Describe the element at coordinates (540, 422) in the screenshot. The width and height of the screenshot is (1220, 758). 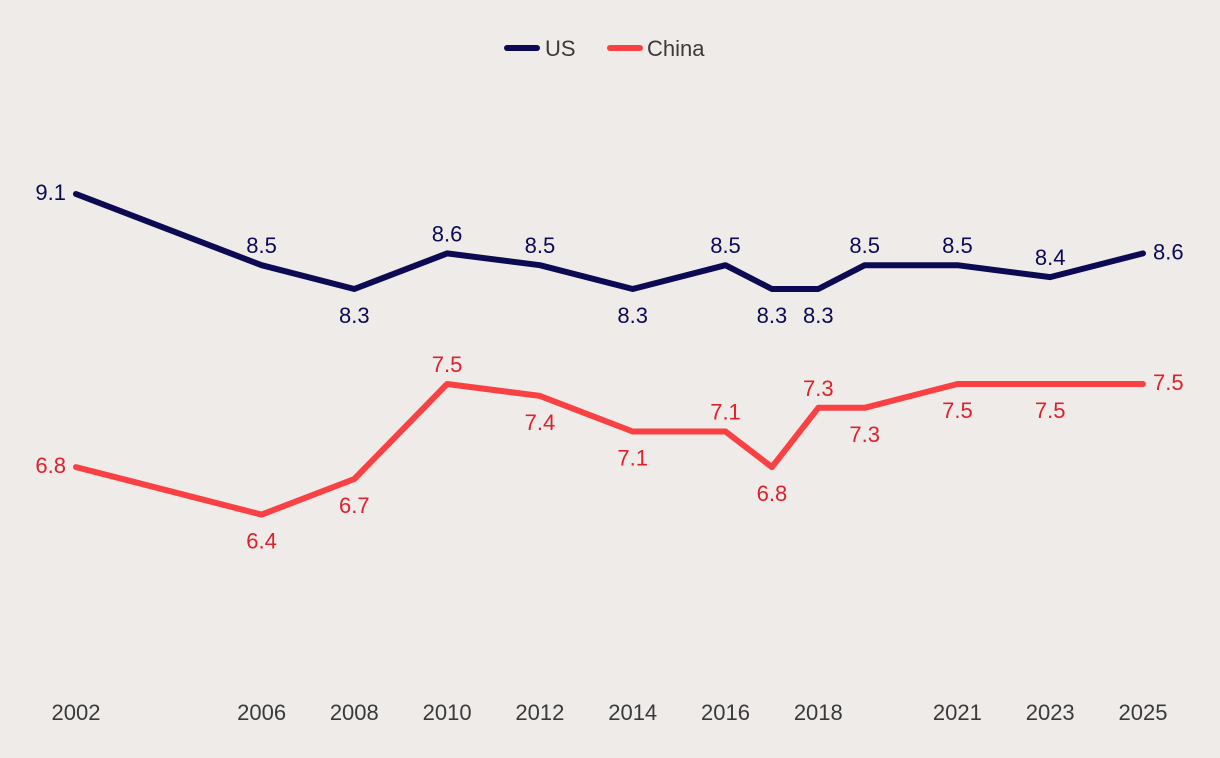
I see `data-label-china: 7.4` at that location.